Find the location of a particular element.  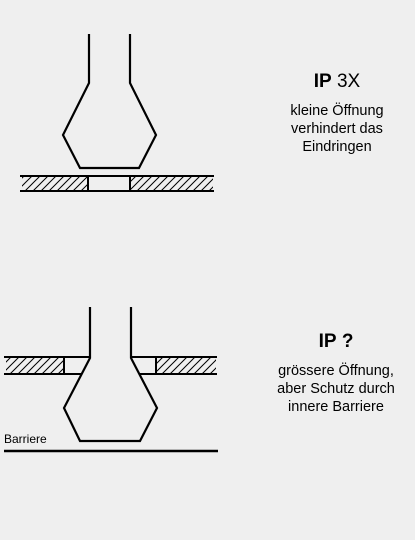

description-line: verhindert das is located at coordinates (337, 129).